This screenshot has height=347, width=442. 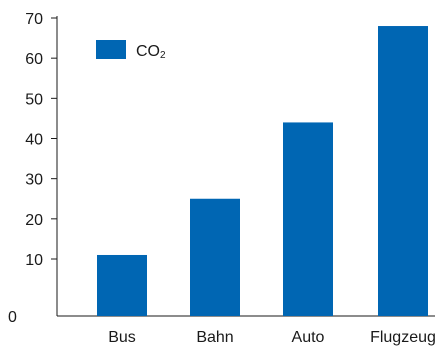 I want to click on bar-auto, so click(x=308, y=219).